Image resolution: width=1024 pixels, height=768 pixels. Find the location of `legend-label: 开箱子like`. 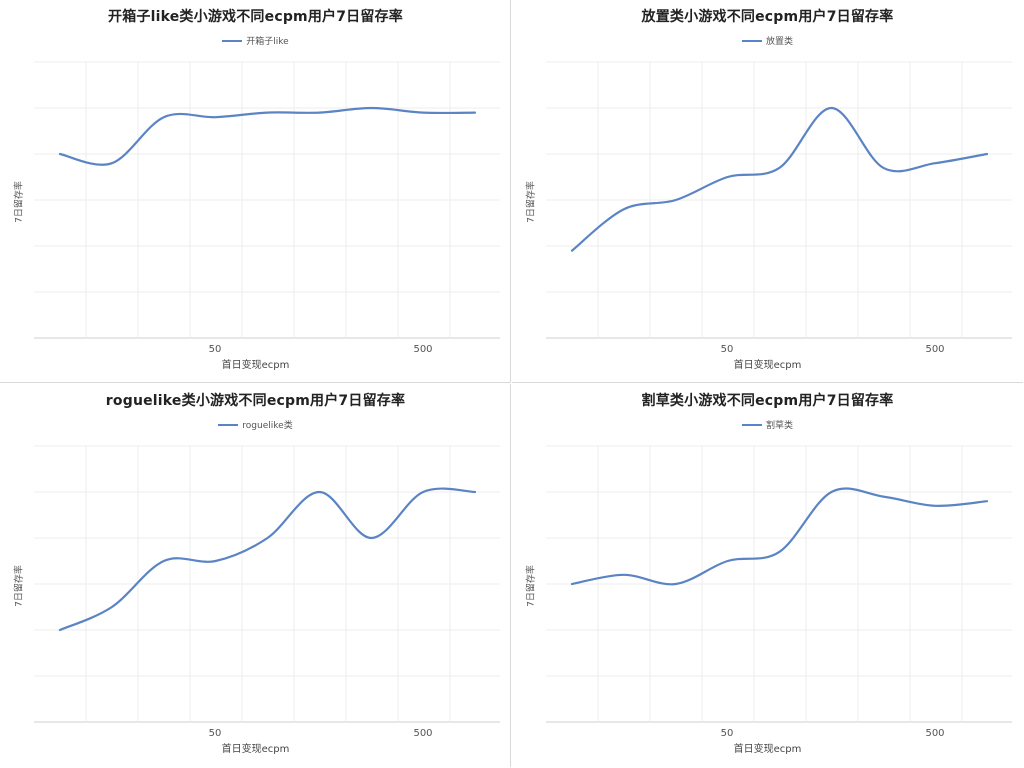

legend-label: 开箱子like is located at coordinates (267, 42).